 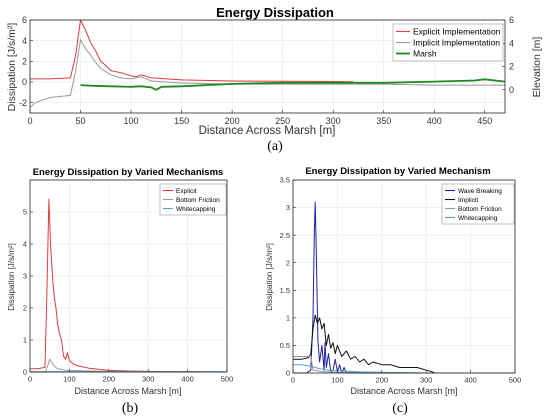 What do you see at coordinates (282, 121) in the screenshot?
I see `panel-a-x-tick-label: 250` at bounding box center [282, 121].